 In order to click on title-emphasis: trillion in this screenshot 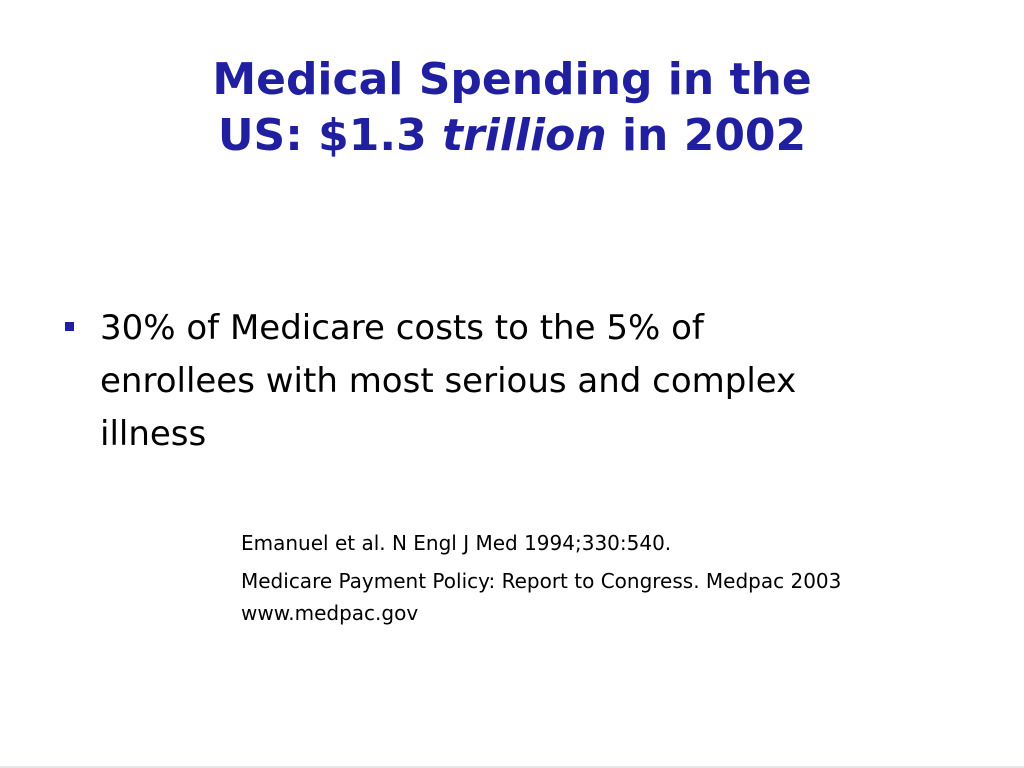, I will do `click(524, 135)`.